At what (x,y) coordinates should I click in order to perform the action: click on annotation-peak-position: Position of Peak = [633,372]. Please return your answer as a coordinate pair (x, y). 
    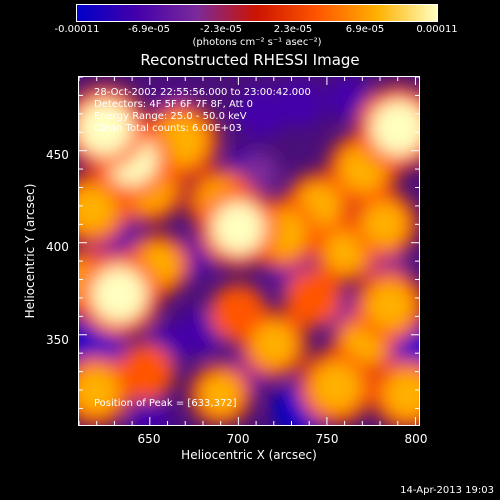
    Looking at the image, I should click on (165, 403).